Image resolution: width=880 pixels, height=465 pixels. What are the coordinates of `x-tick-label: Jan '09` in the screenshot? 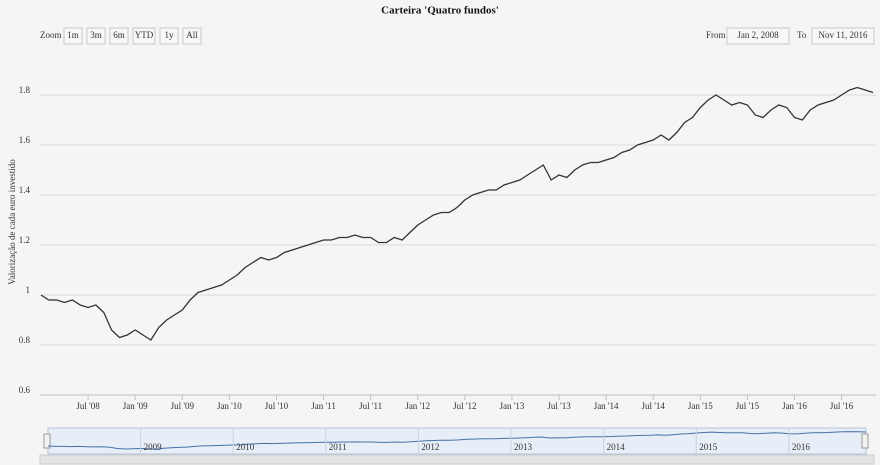 It's located at (135, 406).